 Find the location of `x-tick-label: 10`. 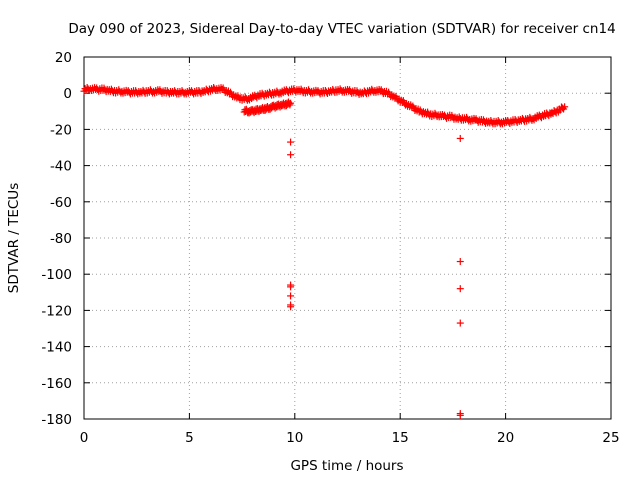

x-tick-label: 10 is located at coordinates (294, 438).